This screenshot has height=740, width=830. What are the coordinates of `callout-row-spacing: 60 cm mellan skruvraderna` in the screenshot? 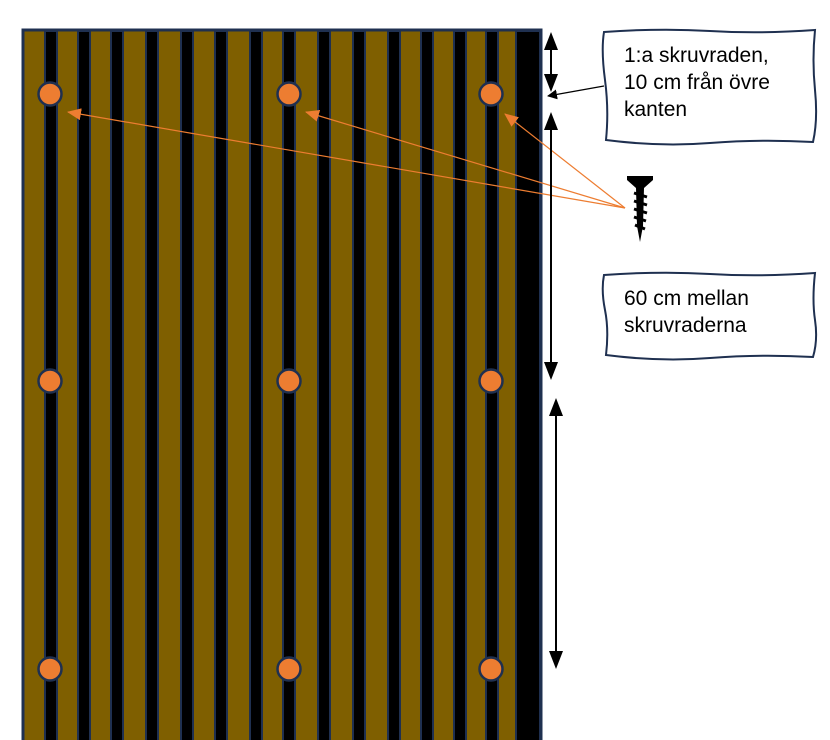 It's located at (709, 316).